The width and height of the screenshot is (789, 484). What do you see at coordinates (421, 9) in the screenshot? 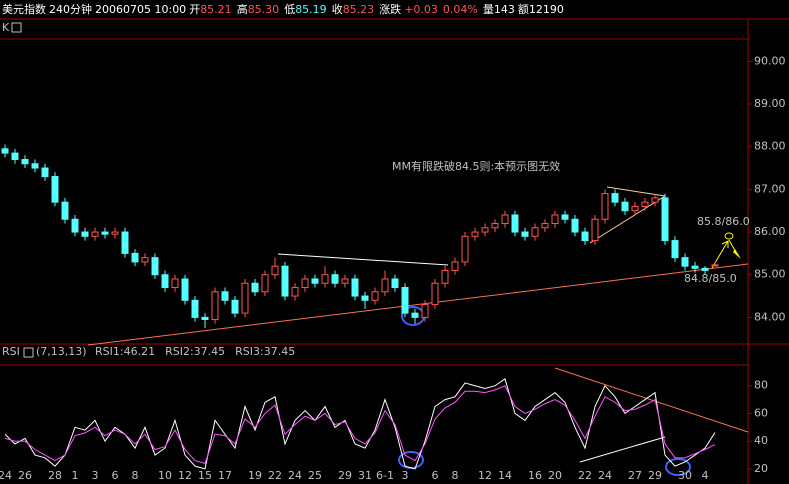
I see `change-value: +0.03` at bounding box center [421, 9].